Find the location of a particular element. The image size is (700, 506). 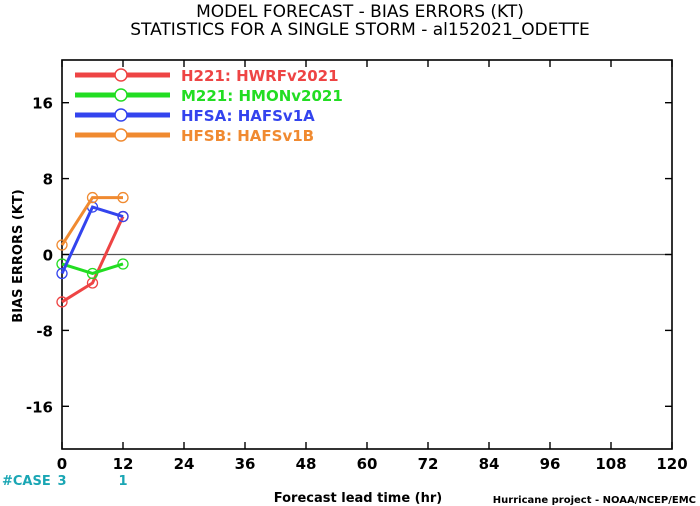

x-tick-label: 60 is located at coordinates (367, 464).